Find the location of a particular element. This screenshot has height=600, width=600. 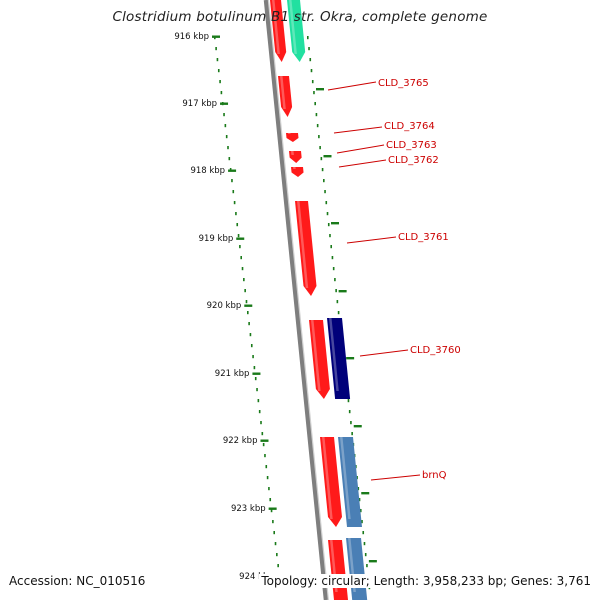

rna-gene-arrow is located at coordinates (296, 31).